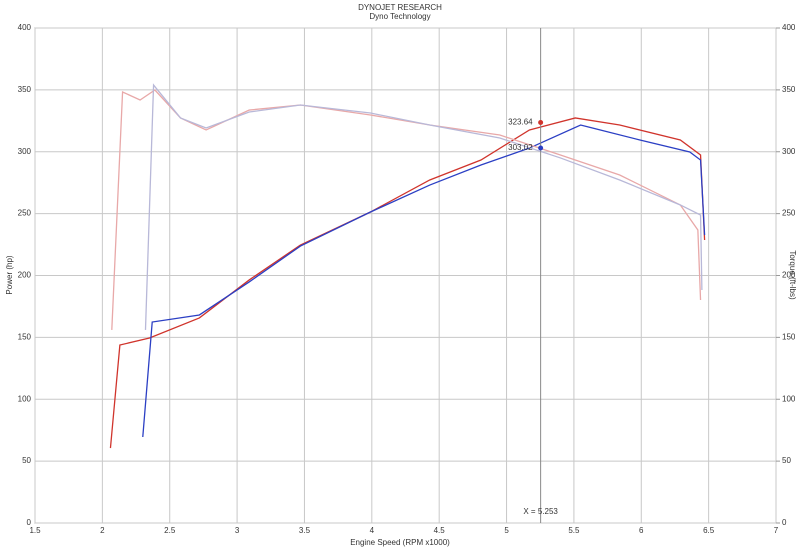  I want to click on y-tick-label: 0, so click(29, 522).